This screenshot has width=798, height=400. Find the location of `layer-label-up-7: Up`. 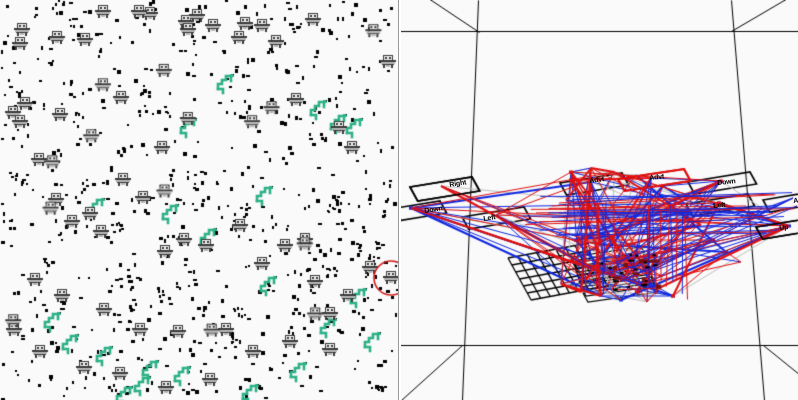

layer-label-up-7: Up is located at coordinates (784, 228).